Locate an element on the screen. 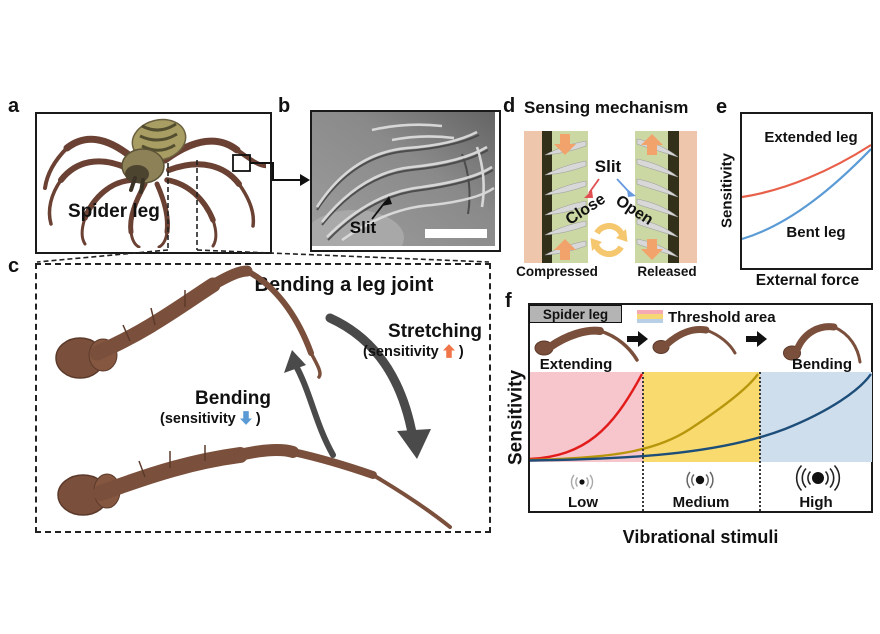 The height and width of the screenshot is (634, 880). sem-slit-micrograph is located at coordinates (403, 179).